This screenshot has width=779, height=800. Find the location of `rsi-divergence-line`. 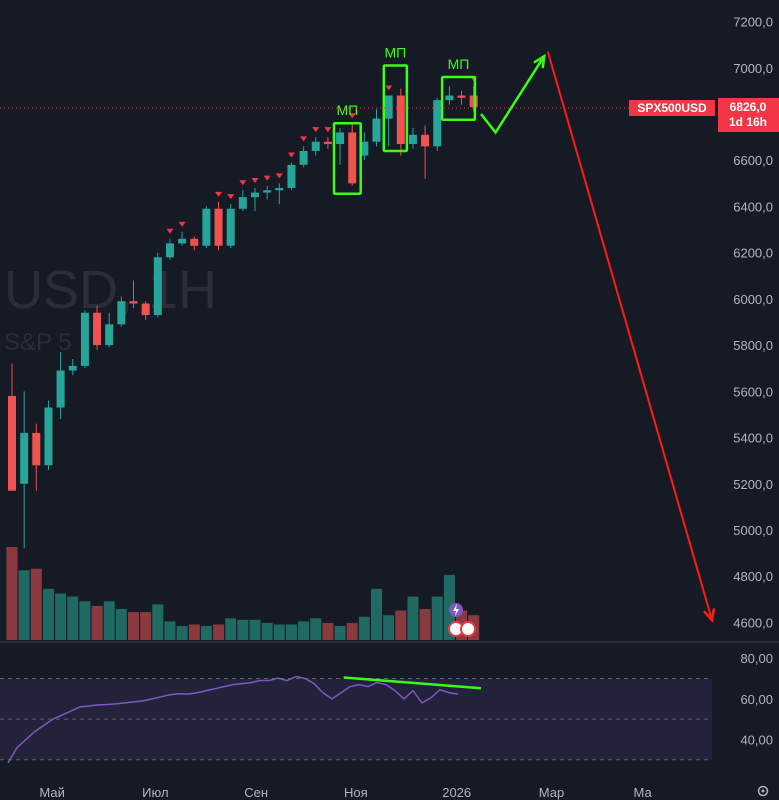

rsi-divergence-line is located at coordinates (412, 683).